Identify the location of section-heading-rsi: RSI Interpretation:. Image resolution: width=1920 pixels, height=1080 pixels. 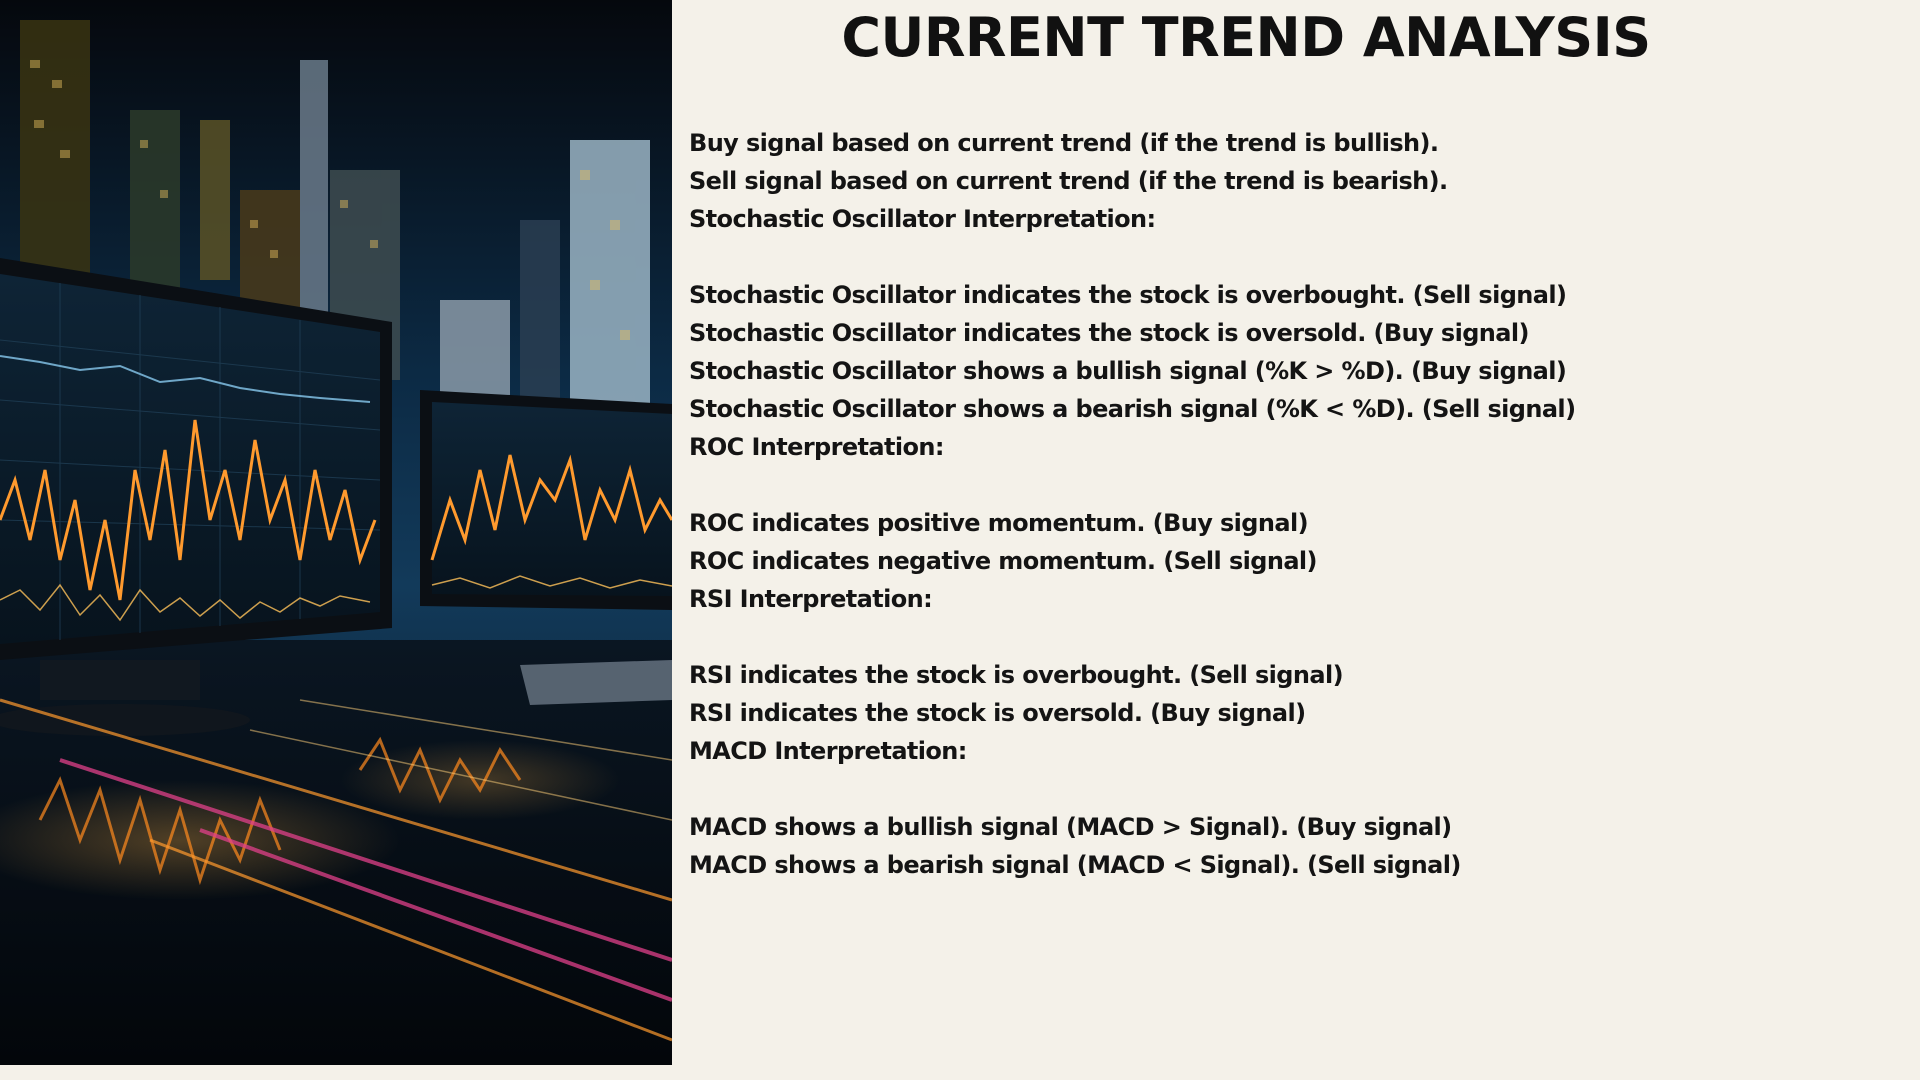
(811, 599).